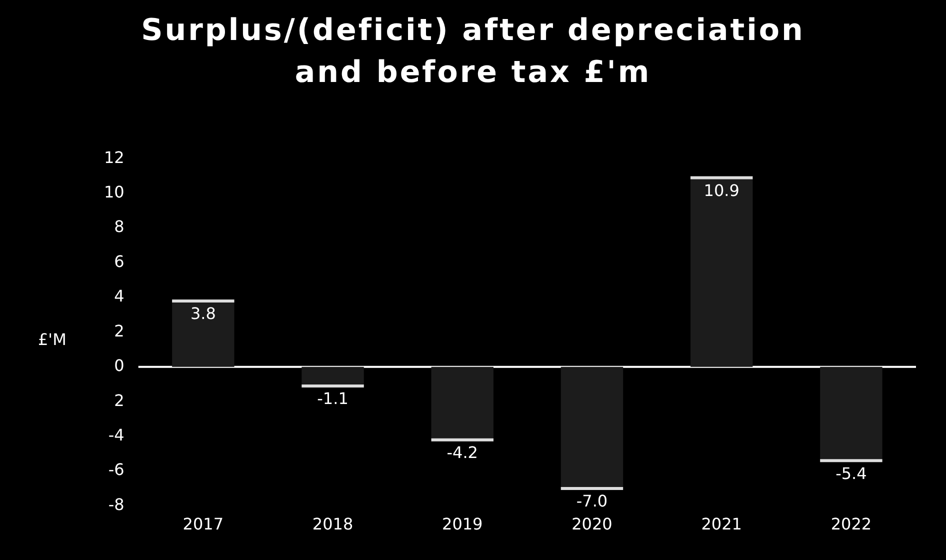  I want to click on data-label: 3.8, so click(203, 314).